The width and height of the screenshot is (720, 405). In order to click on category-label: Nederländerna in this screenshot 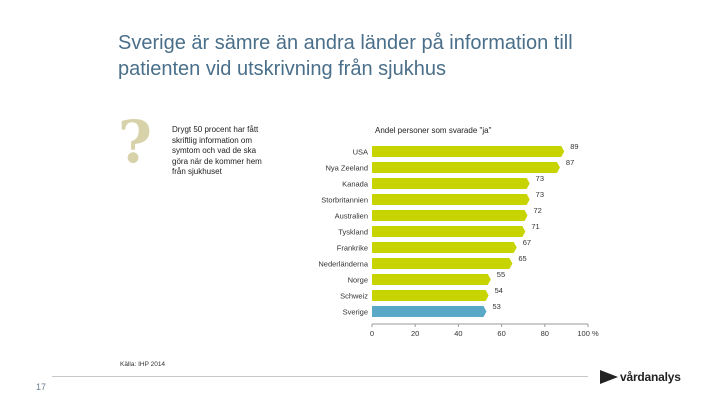, I will do `click(343, 264)`.